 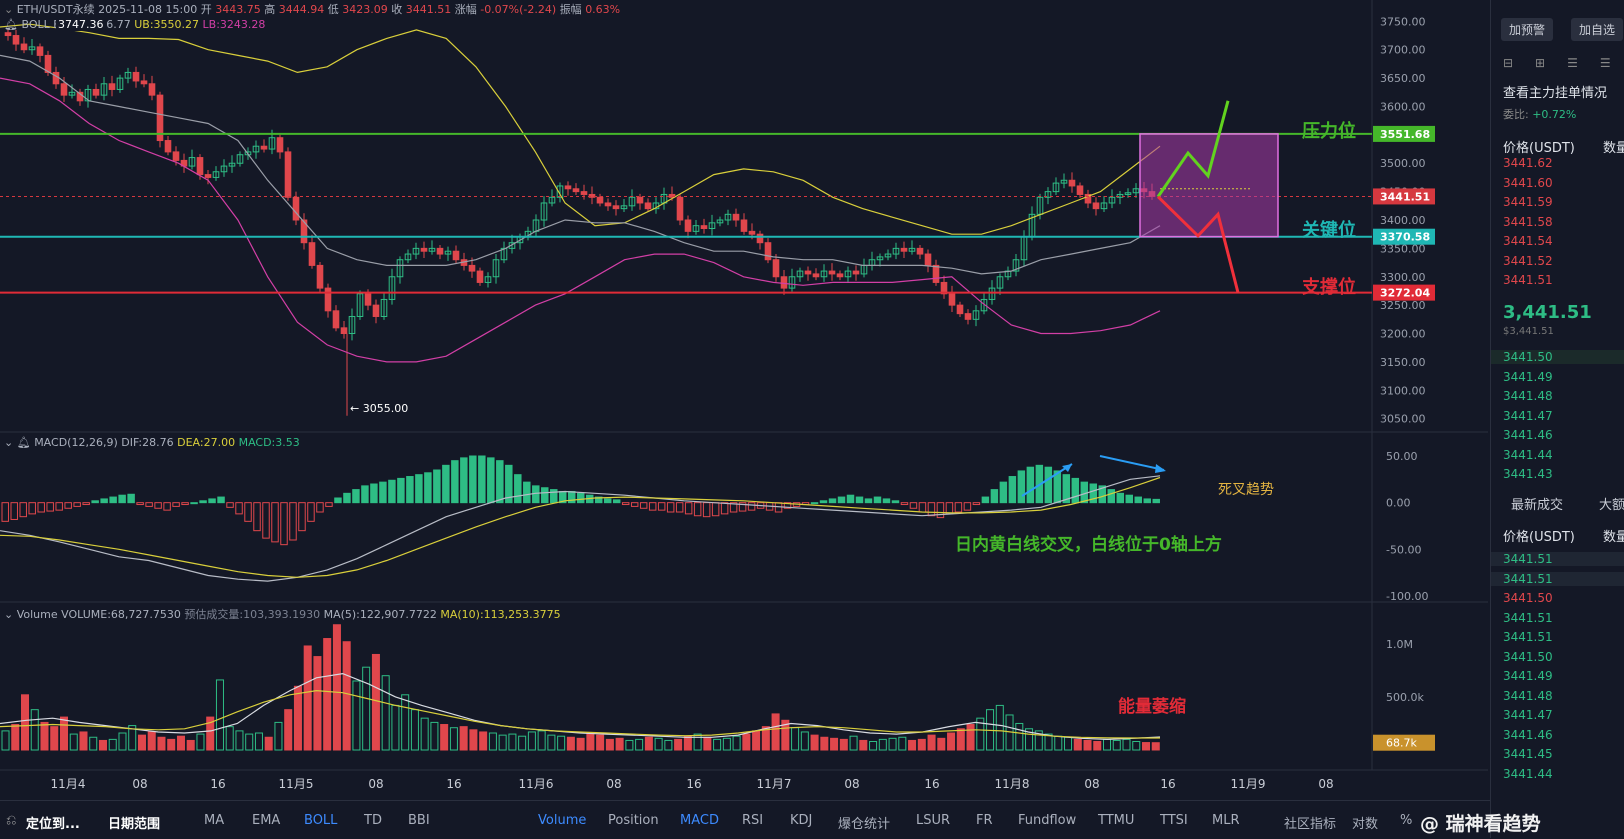 I want to click on ask-row: 3441.54, so click(x=1528, y=241).